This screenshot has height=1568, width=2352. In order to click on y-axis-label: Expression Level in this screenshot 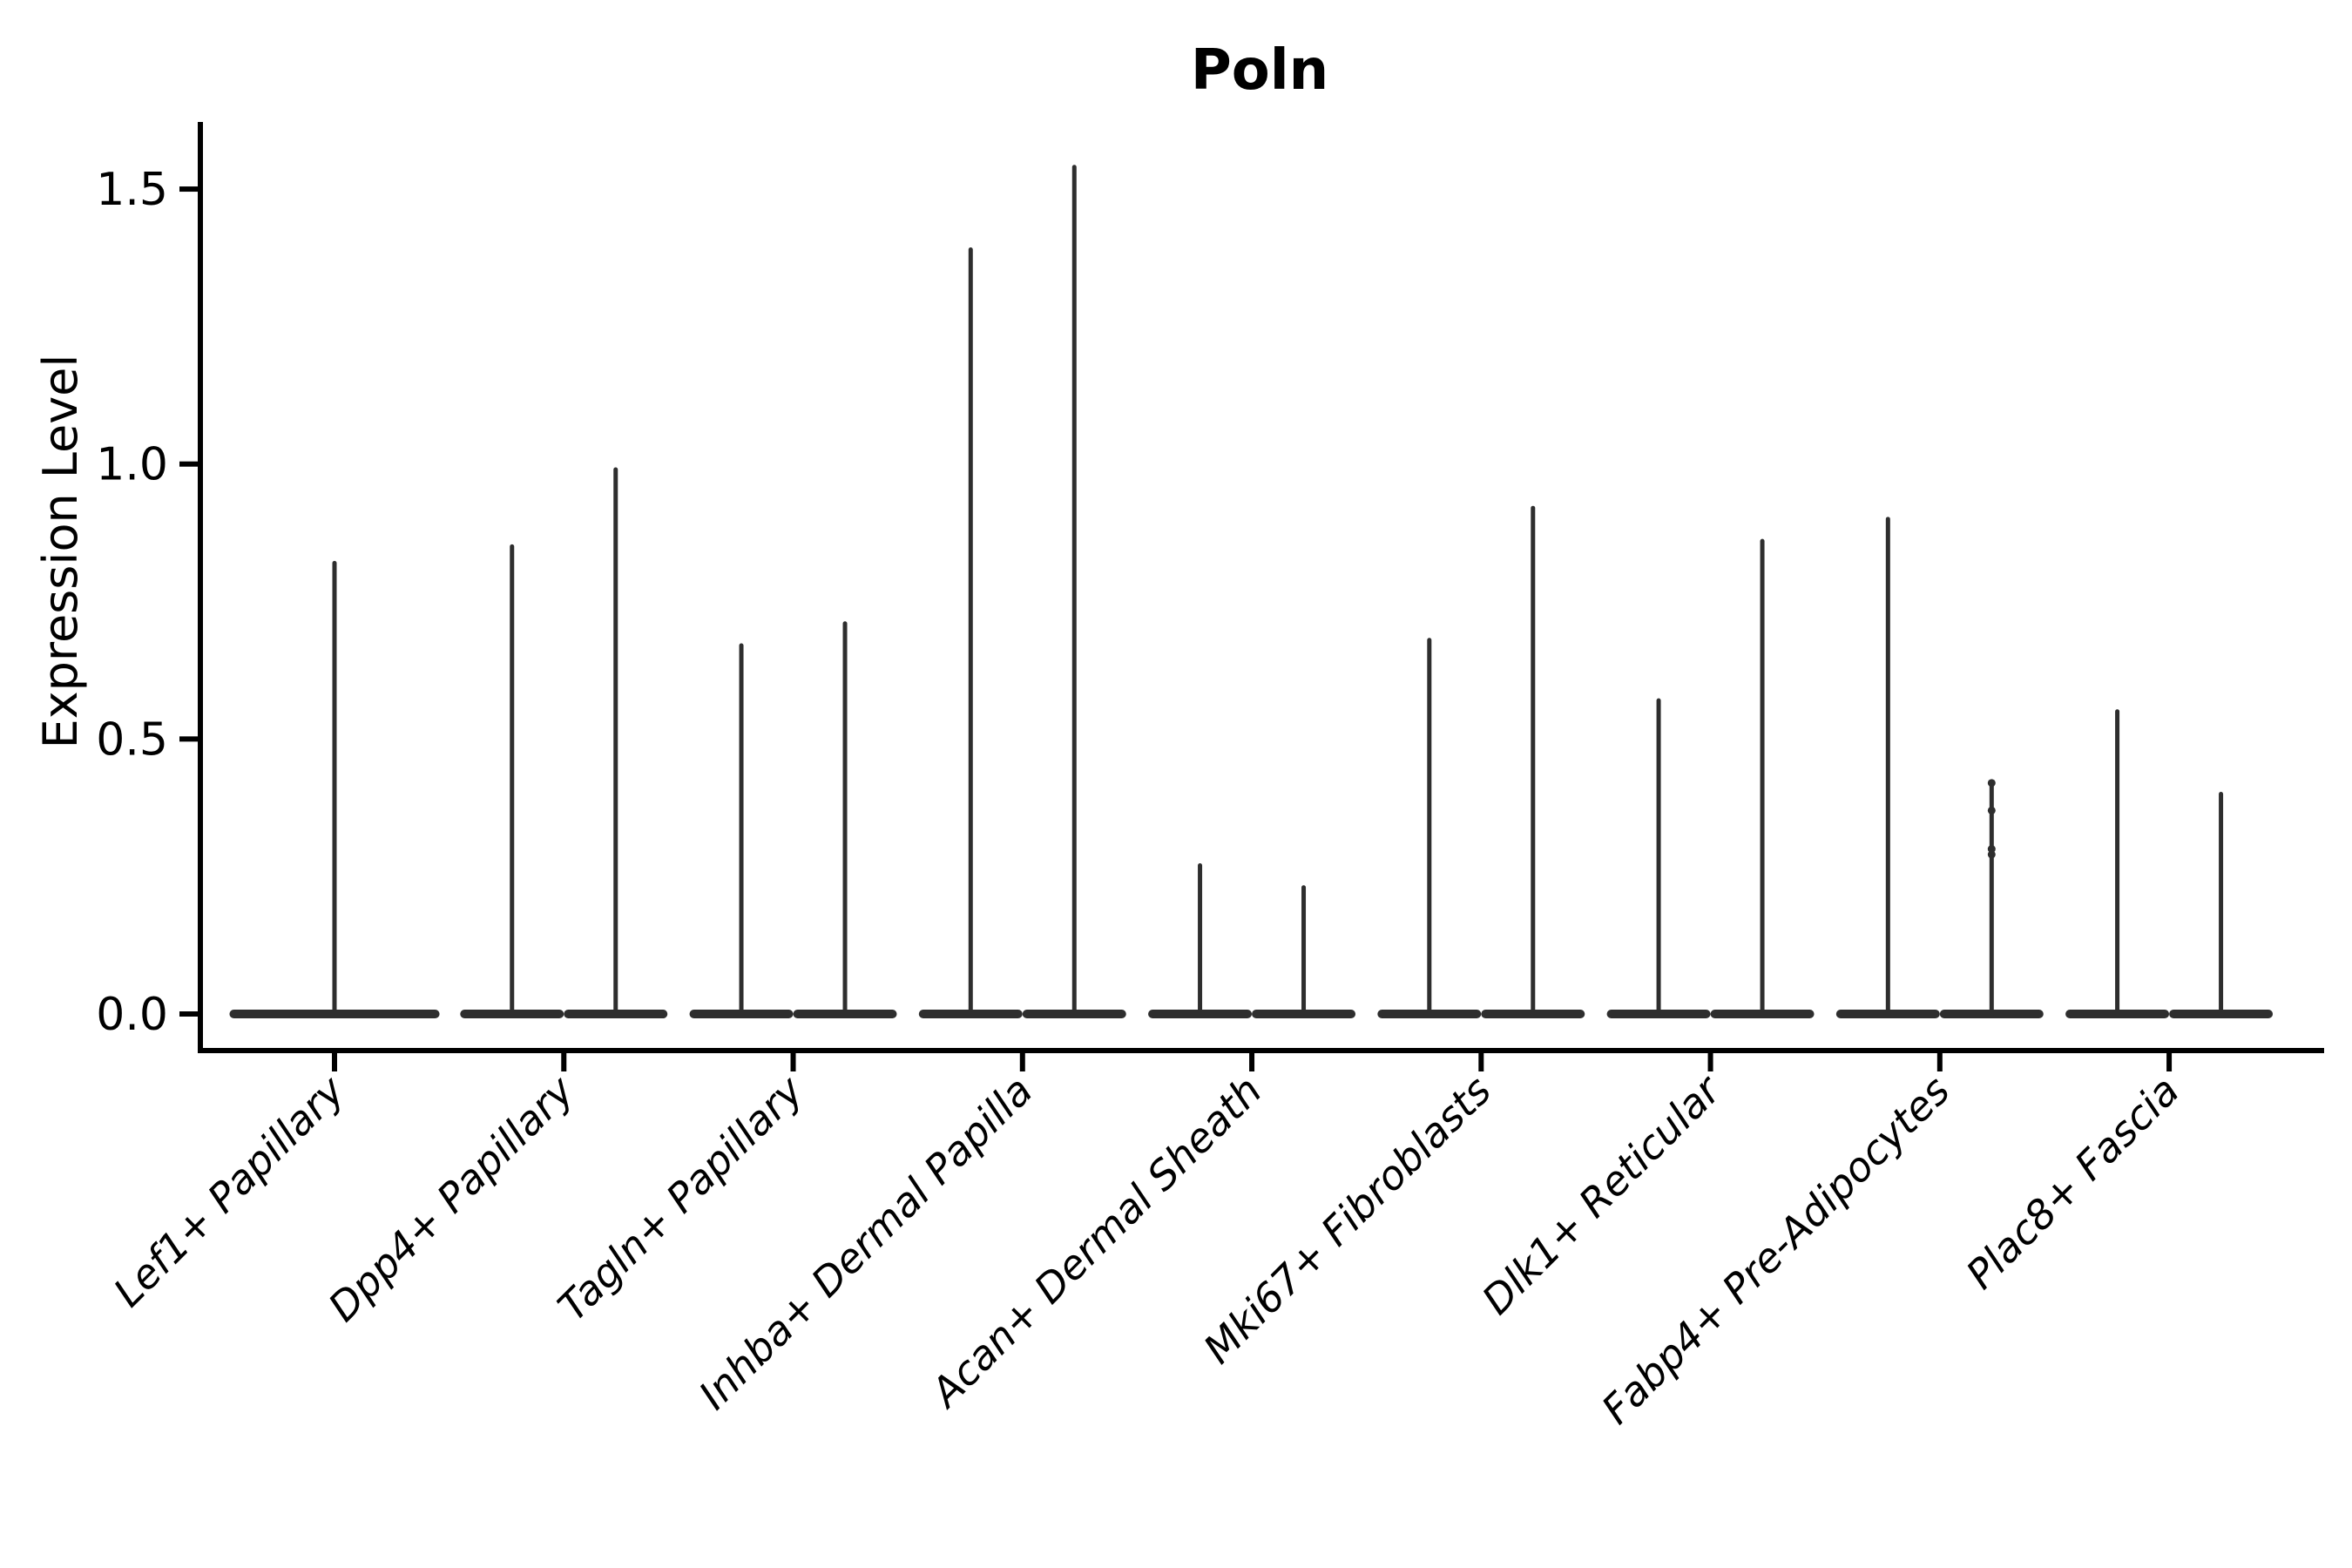, I will do `click(61, 552)`.